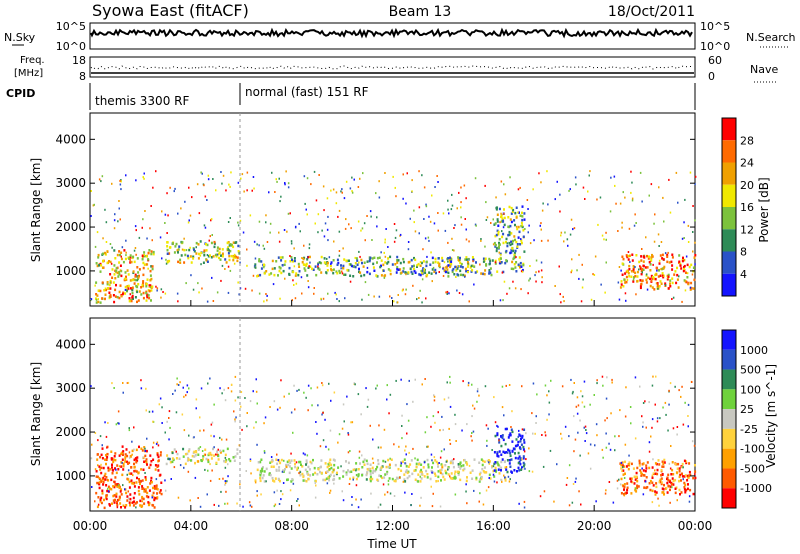 This screenshot has height=554, width=800. I want to click on nave-tick-top: 60, so click(715, 60).